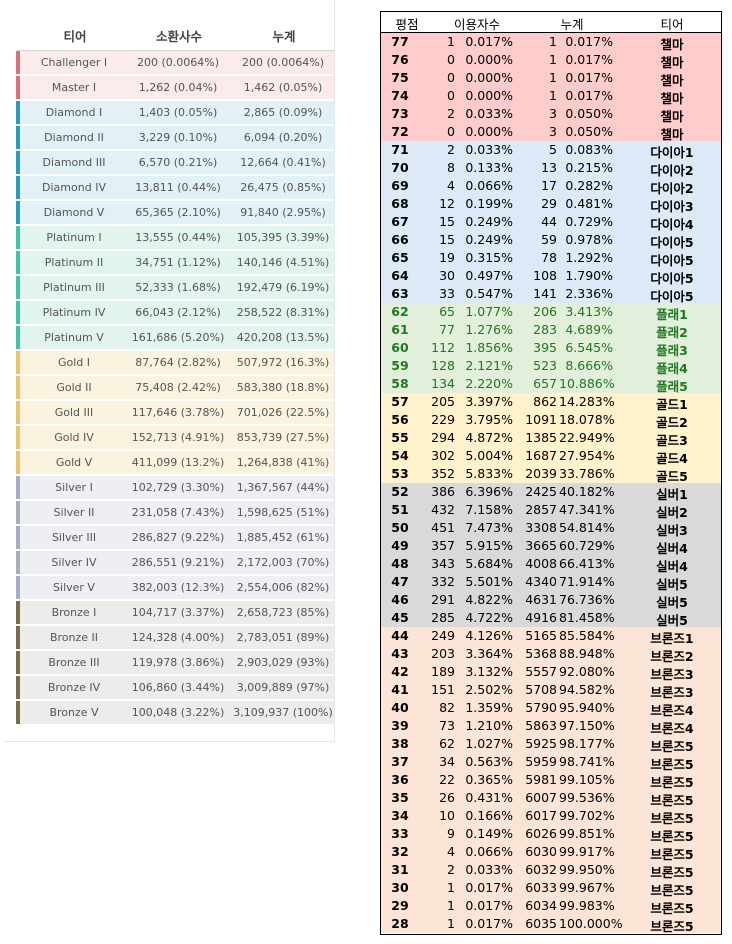  I want to click on tier-name: Silver IV, so click(74, 562).